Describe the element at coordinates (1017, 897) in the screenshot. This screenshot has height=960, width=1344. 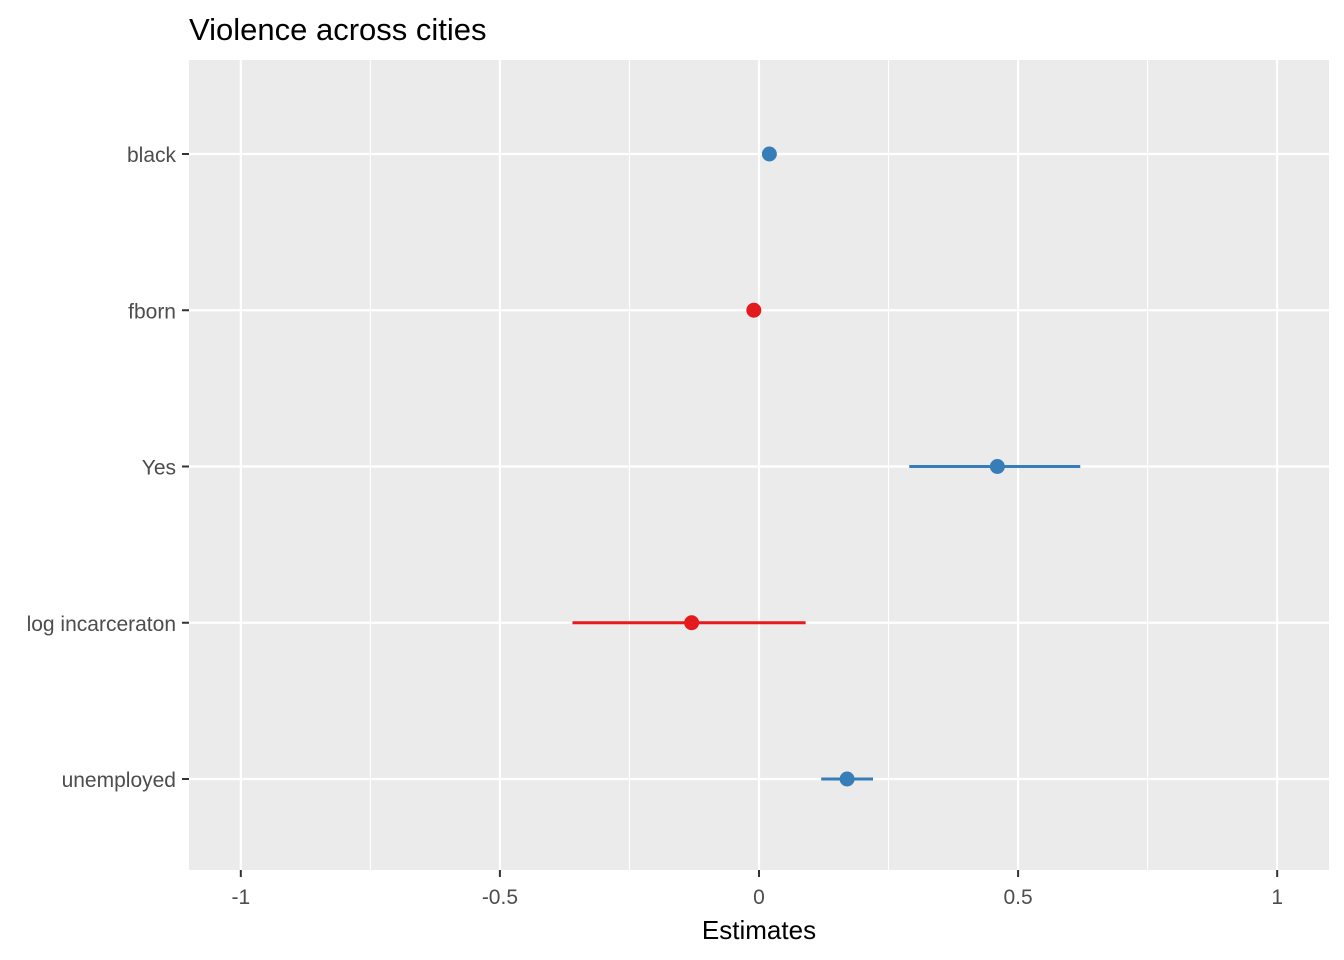
I see `x-tick-label: 0.5` at that location.